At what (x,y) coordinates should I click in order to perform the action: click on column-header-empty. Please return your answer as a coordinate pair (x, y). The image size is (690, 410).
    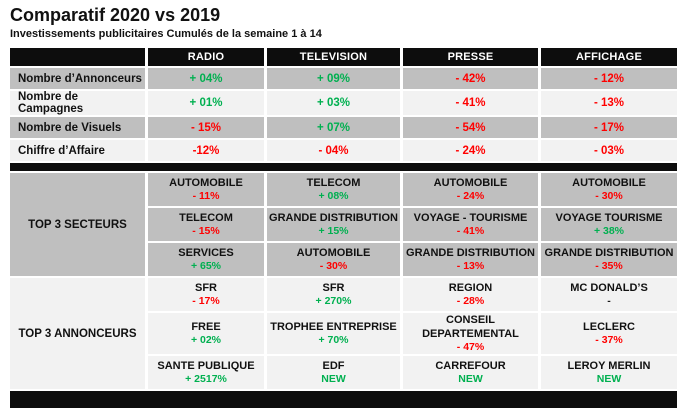
    Looking at the image, I should click on (77, 57).